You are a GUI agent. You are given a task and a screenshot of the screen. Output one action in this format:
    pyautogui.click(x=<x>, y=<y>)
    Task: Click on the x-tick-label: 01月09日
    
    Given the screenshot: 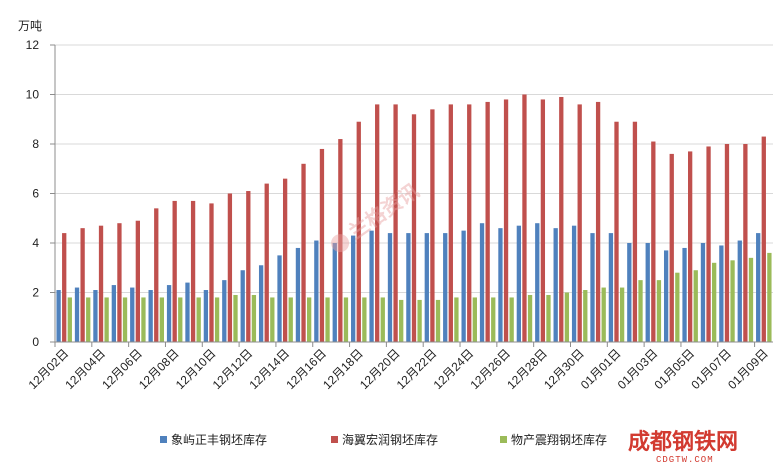 What is the action you would take?
    pyautogui.click(x=748, y=369)
    